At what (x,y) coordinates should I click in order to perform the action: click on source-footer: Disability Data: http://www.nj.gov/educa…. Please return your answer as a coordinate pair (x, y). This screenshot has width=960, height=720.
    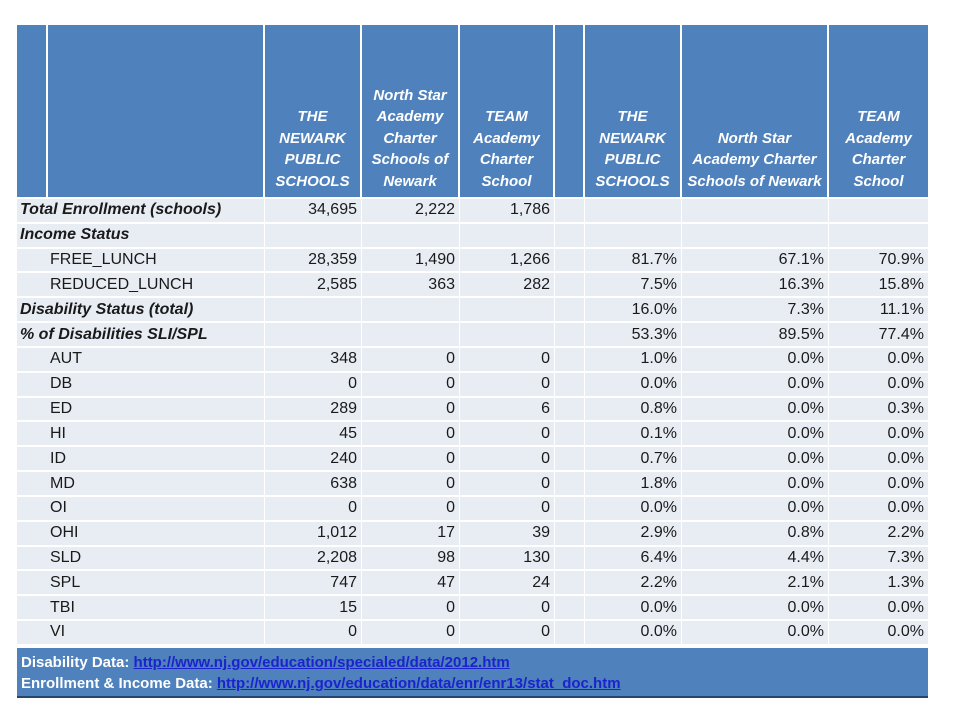
    Looking at the image, I should click on (472, 673).